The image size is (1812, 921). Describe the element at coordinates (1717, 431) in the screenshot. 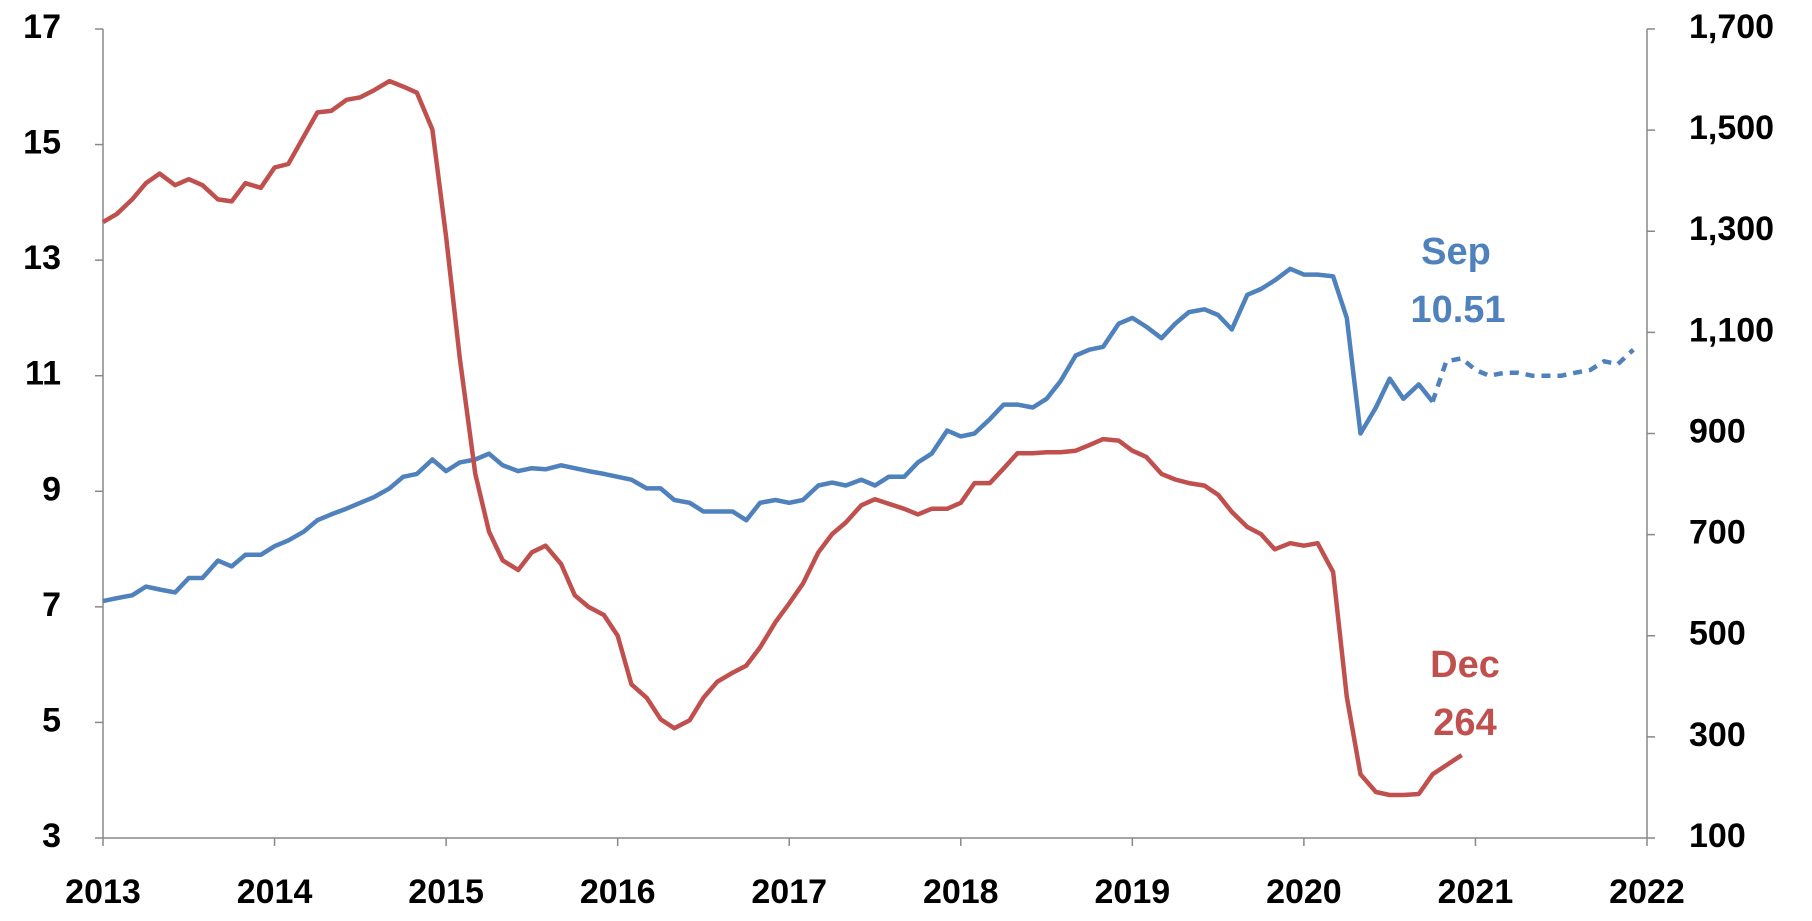

I see `y2-tick-label: 900` at that location.